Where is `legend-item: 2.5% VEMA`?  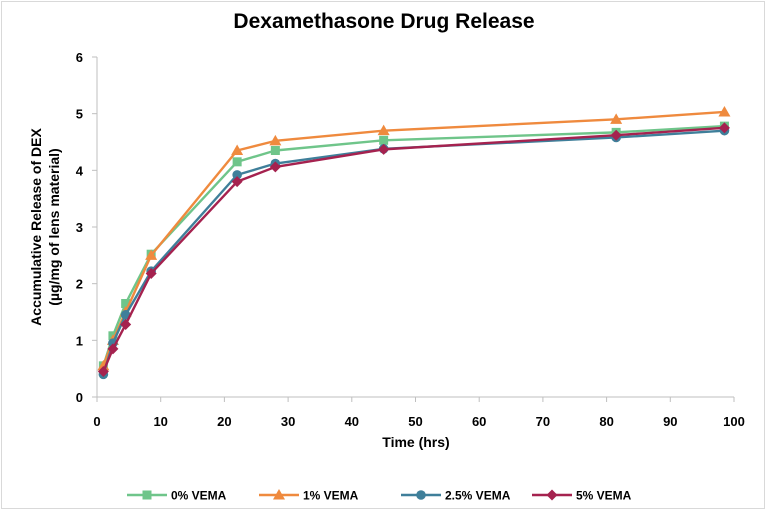 legend-item: 2.5% VEMA is located at coordinates (456, 496).